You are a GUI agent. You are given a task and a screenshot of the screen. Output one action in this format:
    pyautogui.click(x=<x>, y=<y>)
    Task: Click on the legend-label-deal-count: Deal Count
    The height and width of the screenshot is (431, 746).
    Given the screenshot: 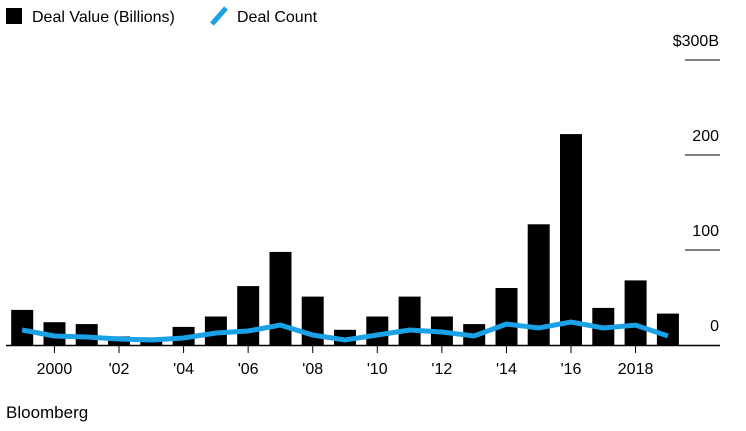 What is the action you would take?
    pyautogui.click(x=277, y=17)
    